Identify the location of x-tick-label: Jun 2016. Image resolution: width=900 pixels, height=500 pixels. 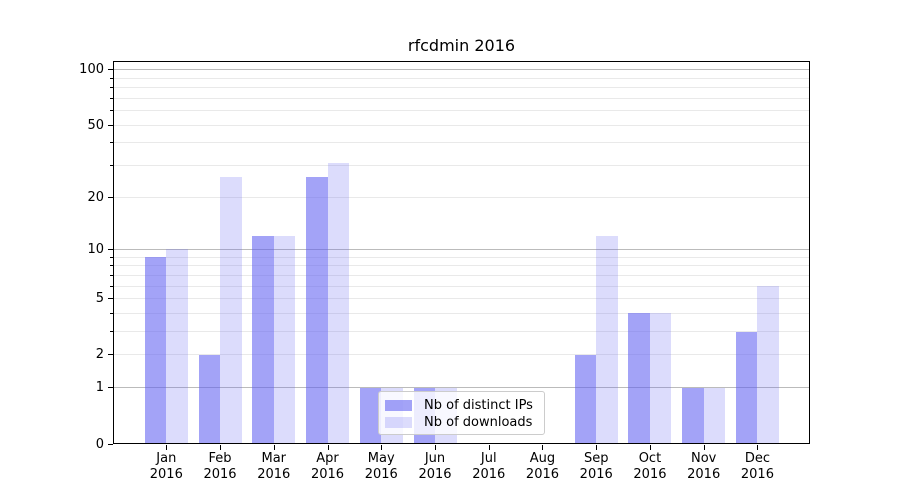
(435, 466).